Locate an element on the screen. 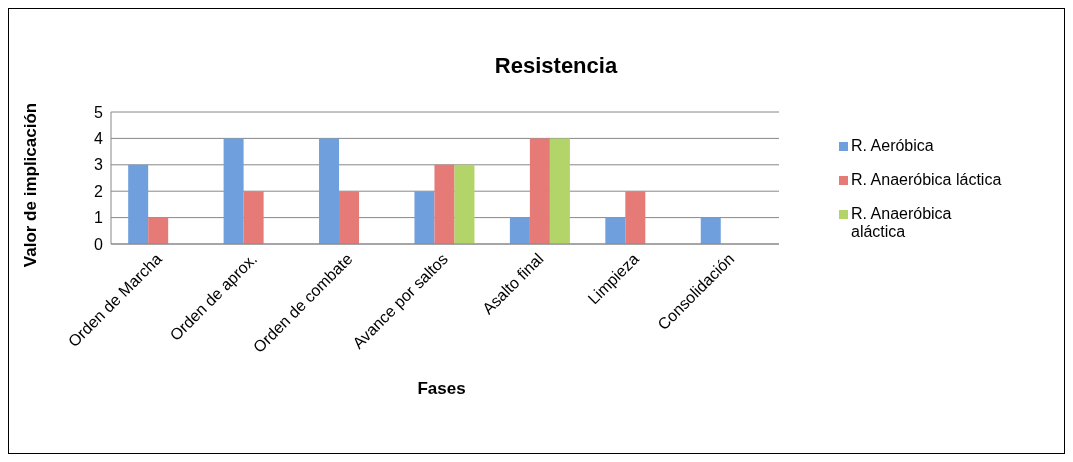 The image size is (1073, 462). y-tick-label: 0 is located at coordinates (99, 244).